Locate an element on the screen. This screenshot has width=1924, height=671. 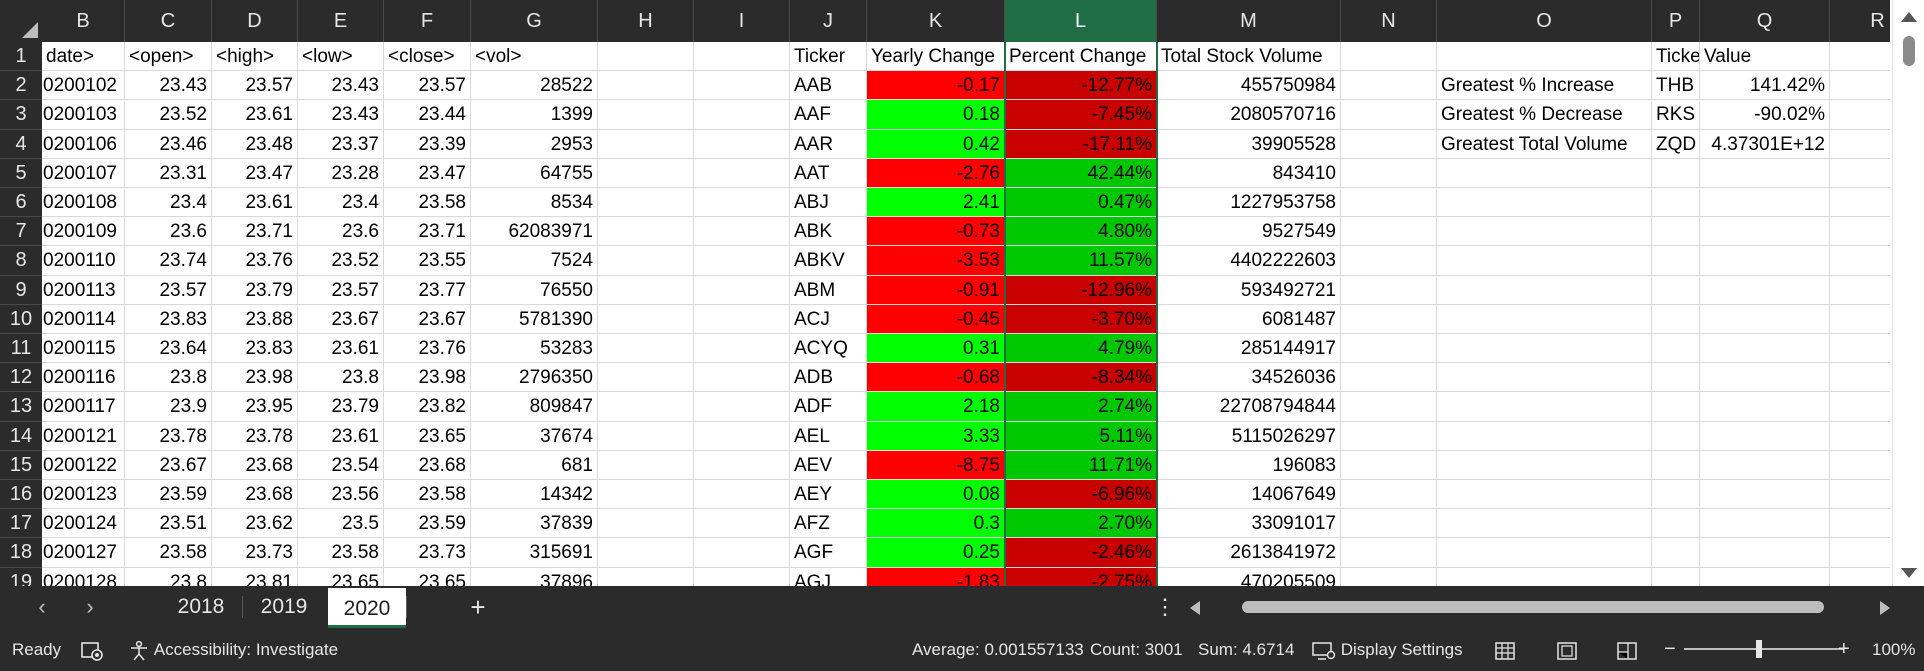
row-header: 10 is located at coordinates (21, 319).